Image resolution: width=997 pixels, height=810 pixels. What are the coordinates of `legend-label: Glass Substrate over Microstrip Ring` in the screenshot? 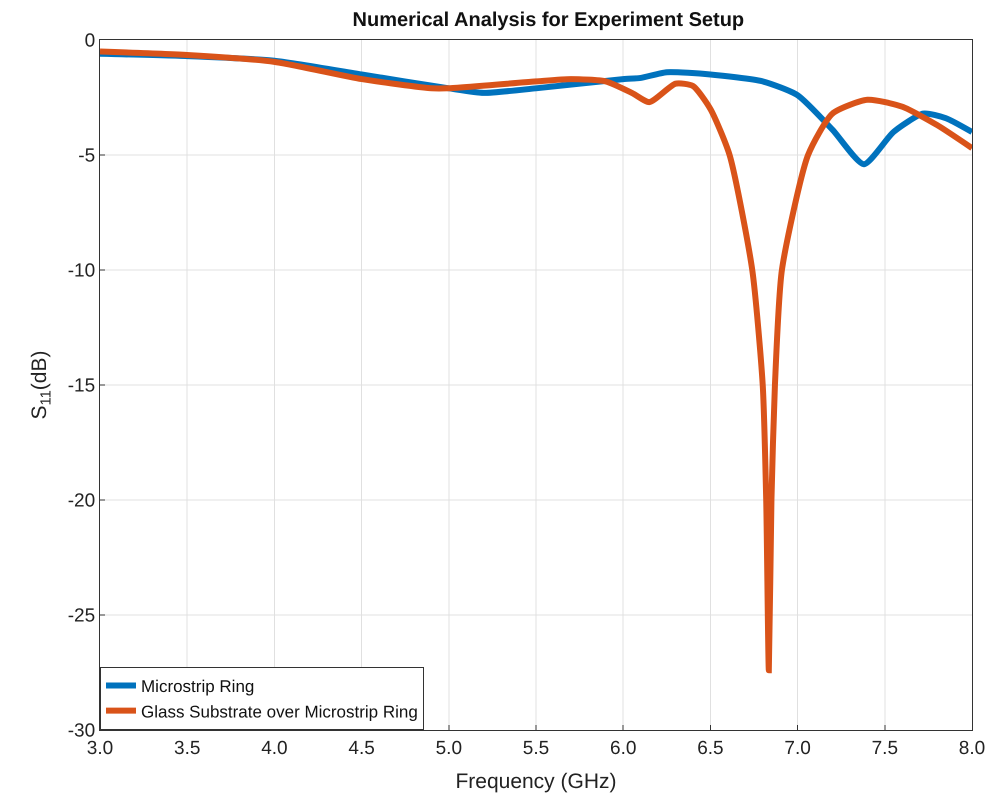 It's located at (279, 712).